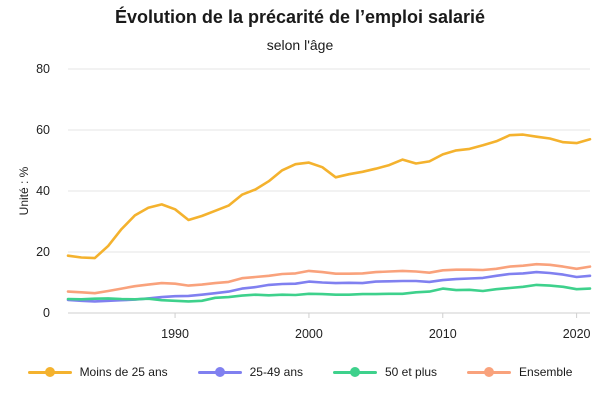 Image resolution: width=600 pixels, height=400 pixels. I want to click on legend-item: 50 et plus, so click(385, 372).